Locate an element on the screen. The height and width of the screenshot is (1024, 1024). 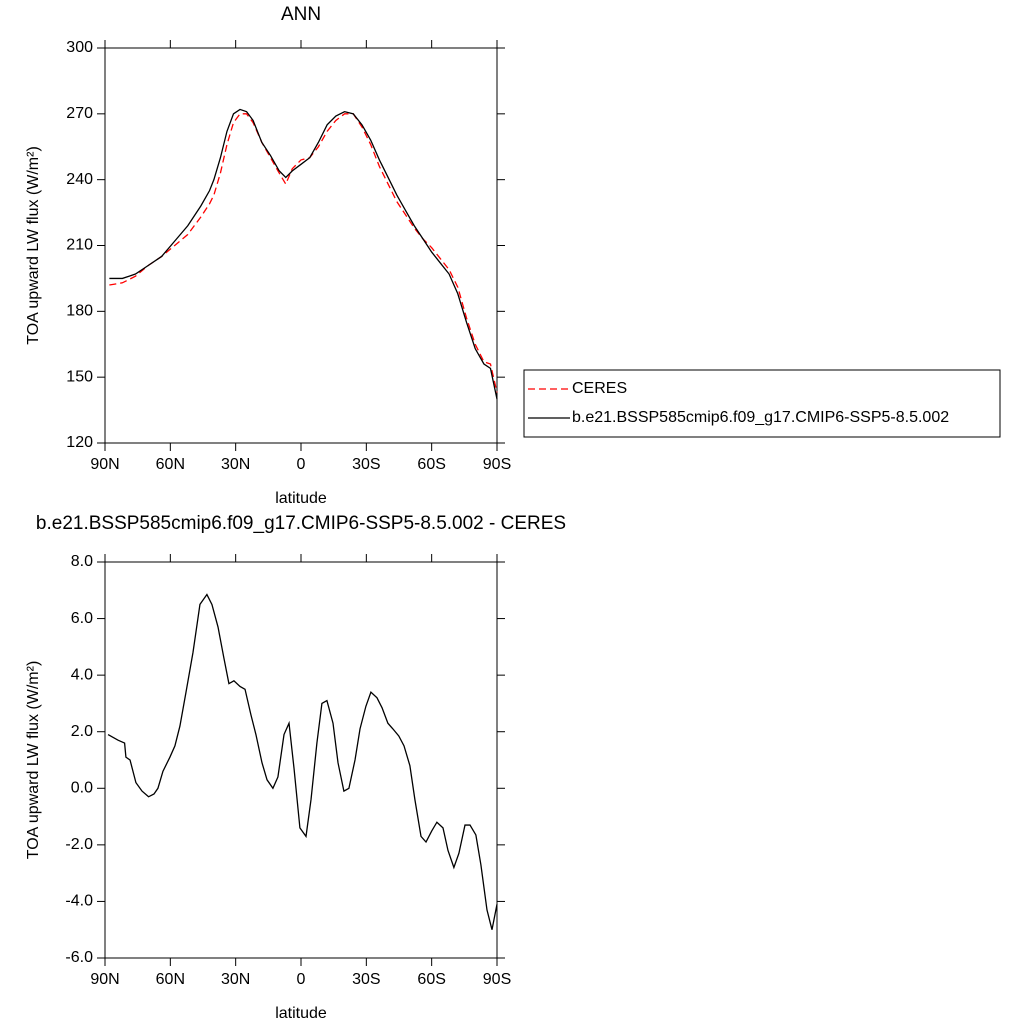
y-tick-label: -2.0 is located at coordinates (79, 844).